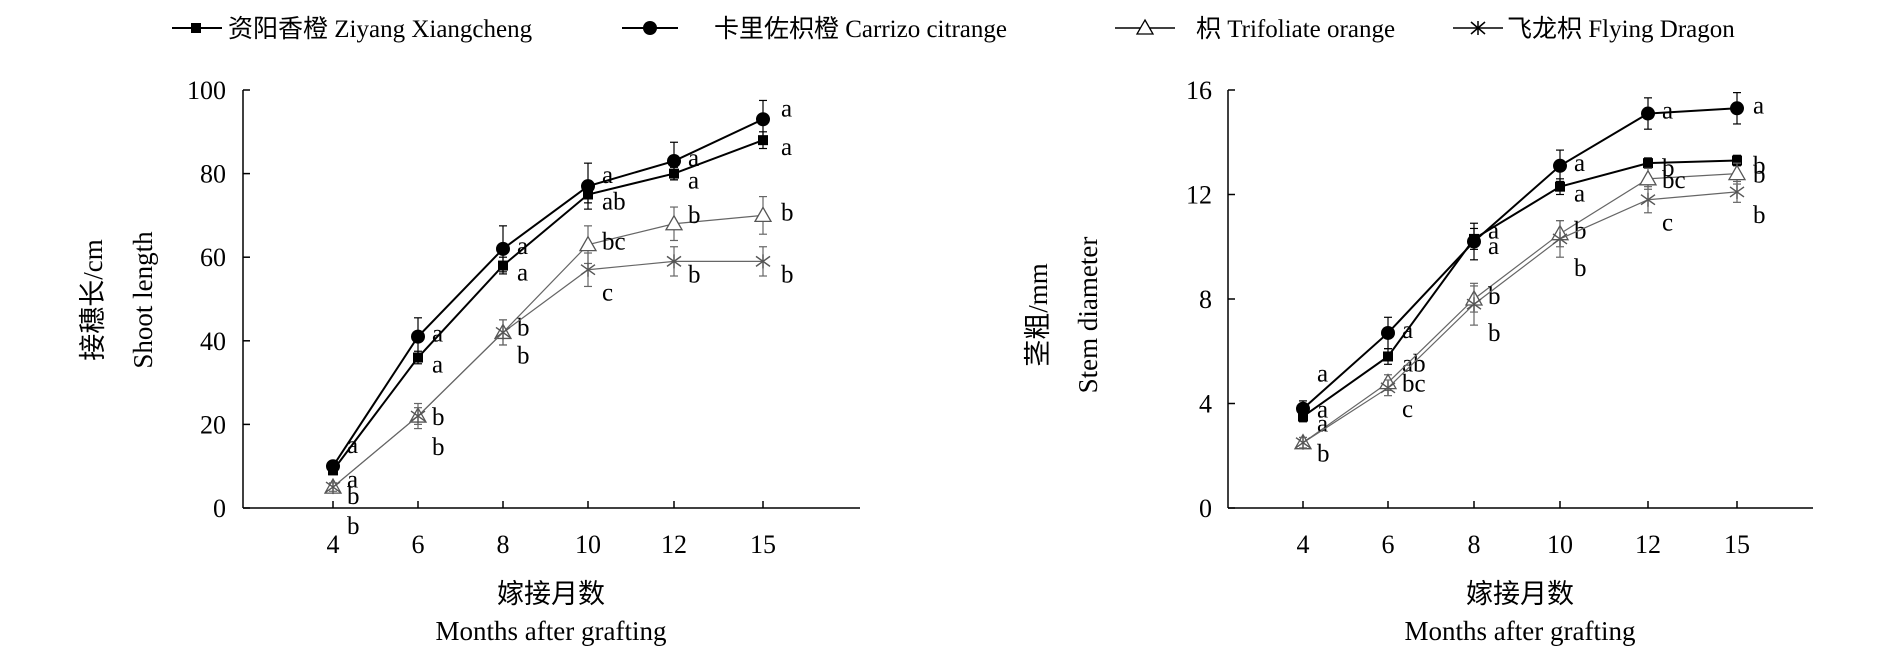  What do you see at coordinates (1303, 544) in the screenshot?
I see `x-tick-label: 4` at bounding box center [1303, 544].